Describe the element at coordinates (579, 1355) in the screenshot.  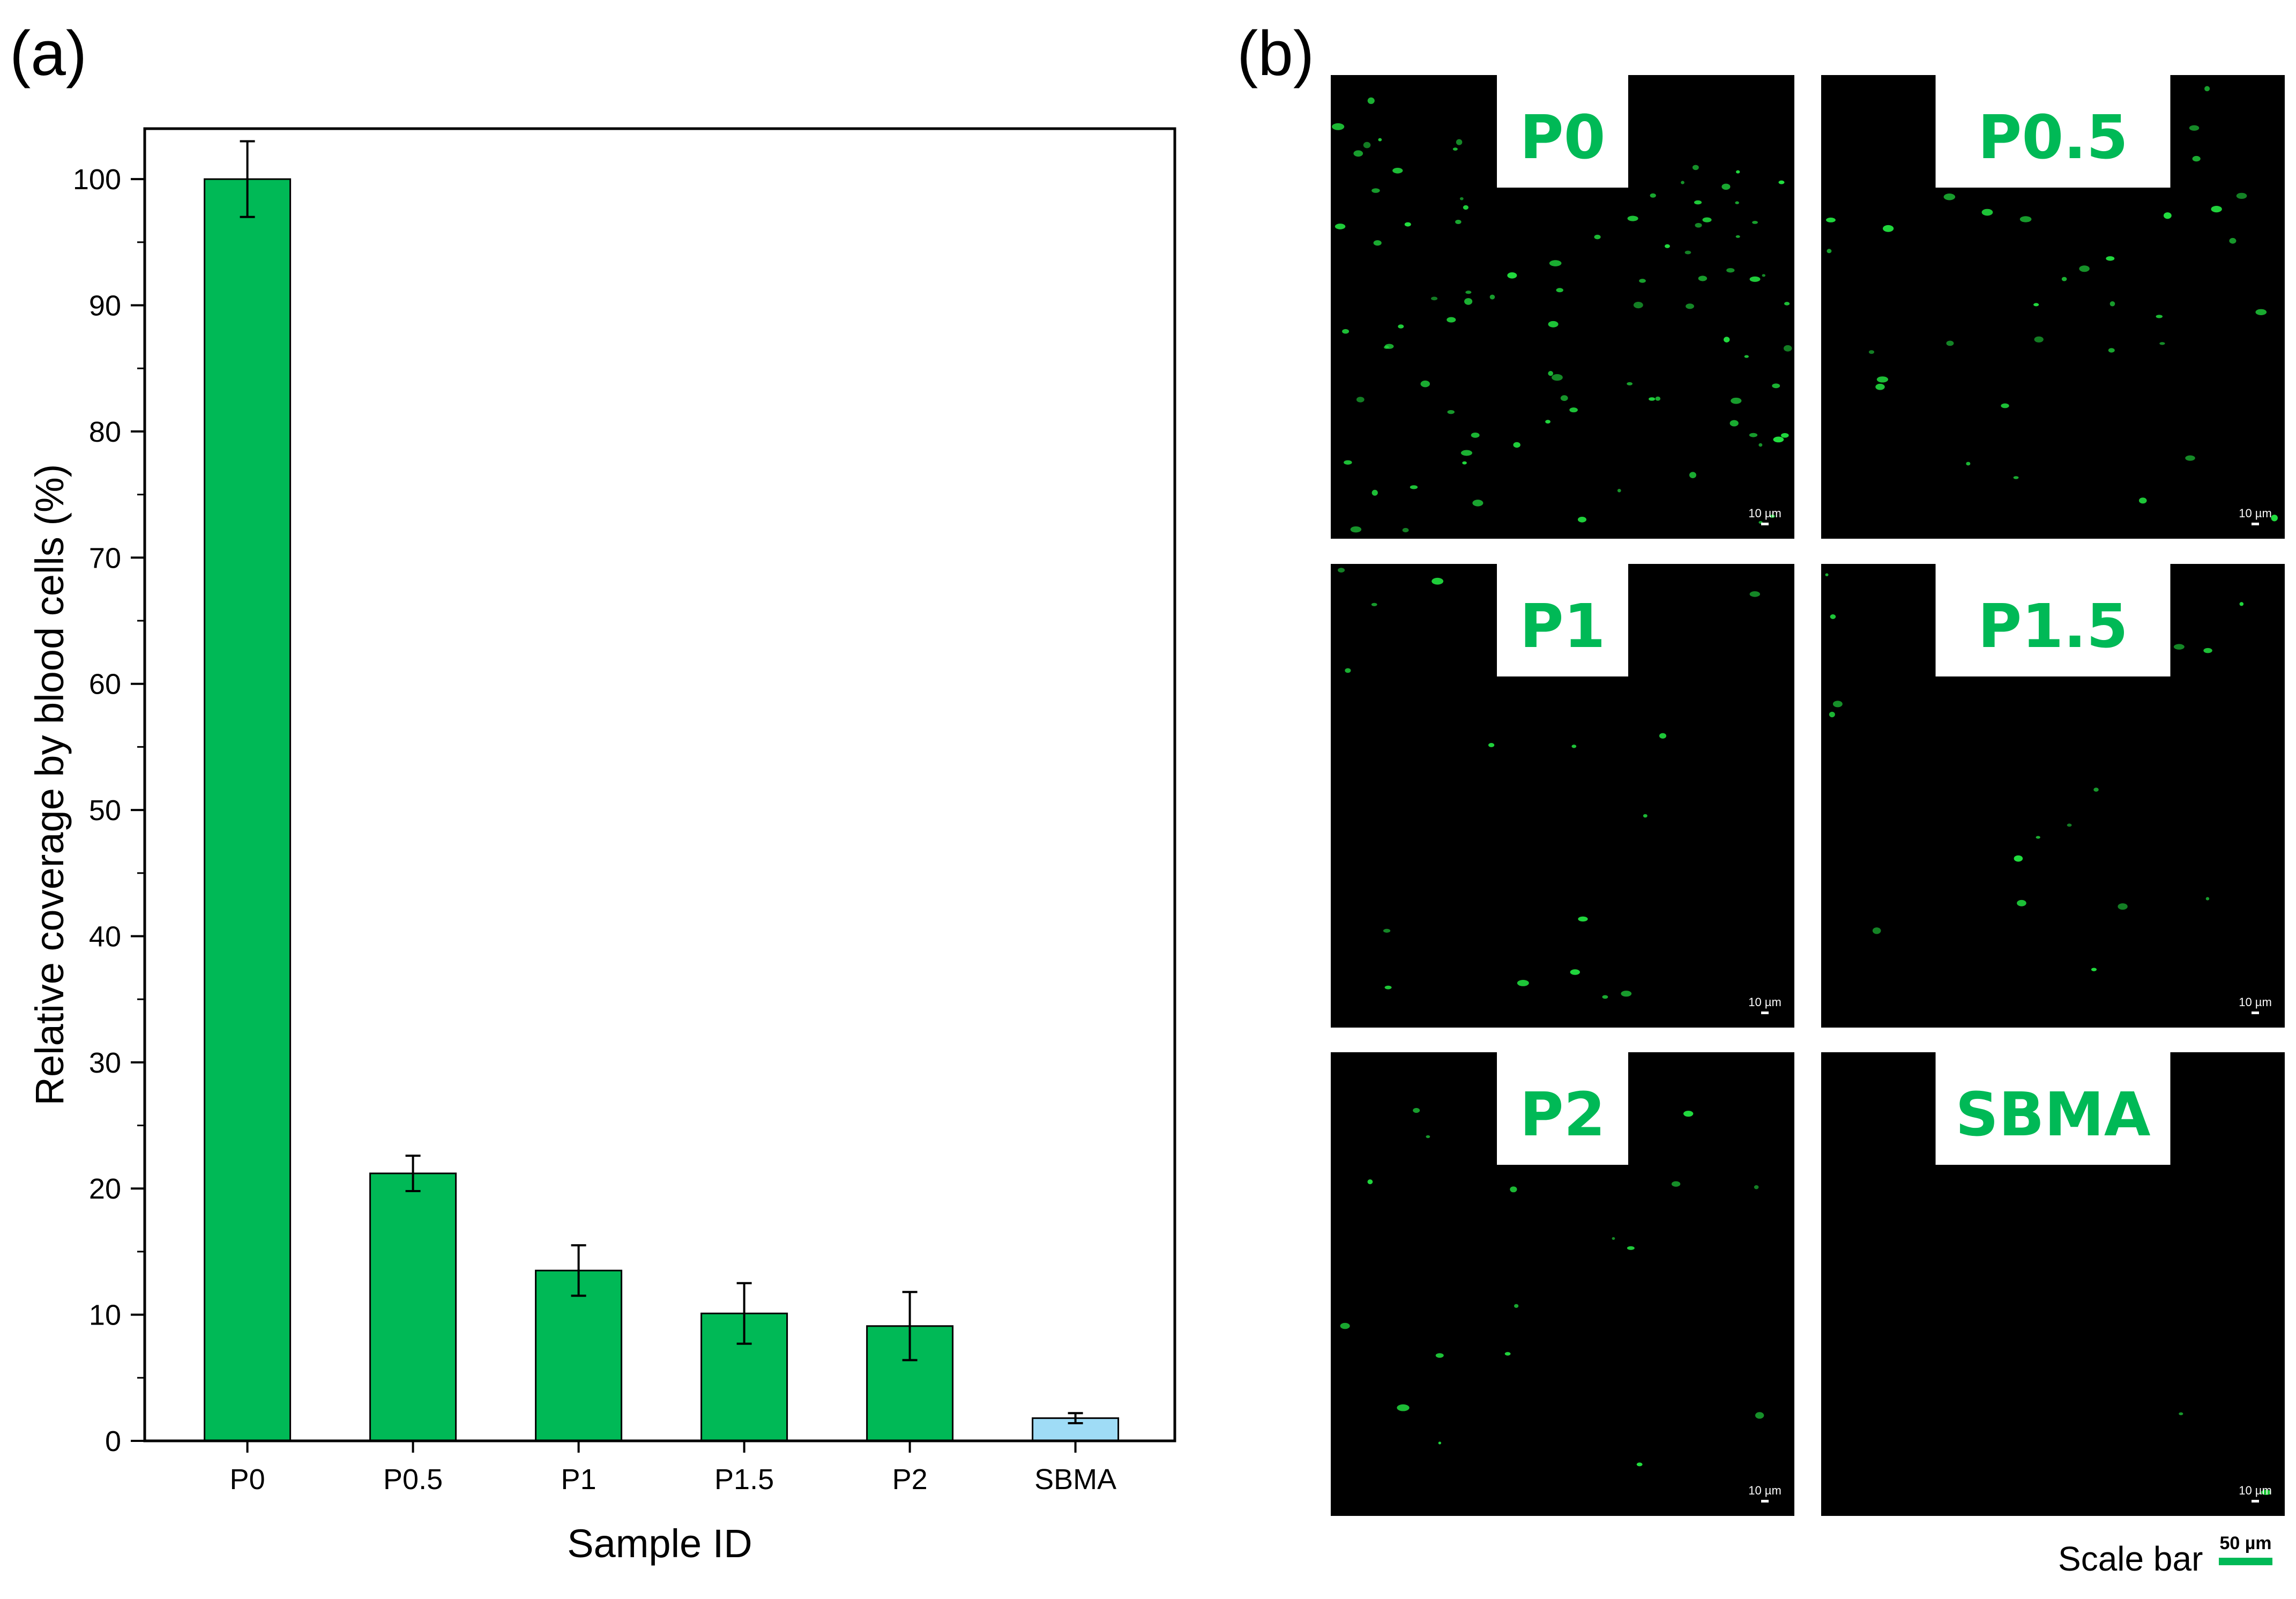
I see `bar-P1` at that location.